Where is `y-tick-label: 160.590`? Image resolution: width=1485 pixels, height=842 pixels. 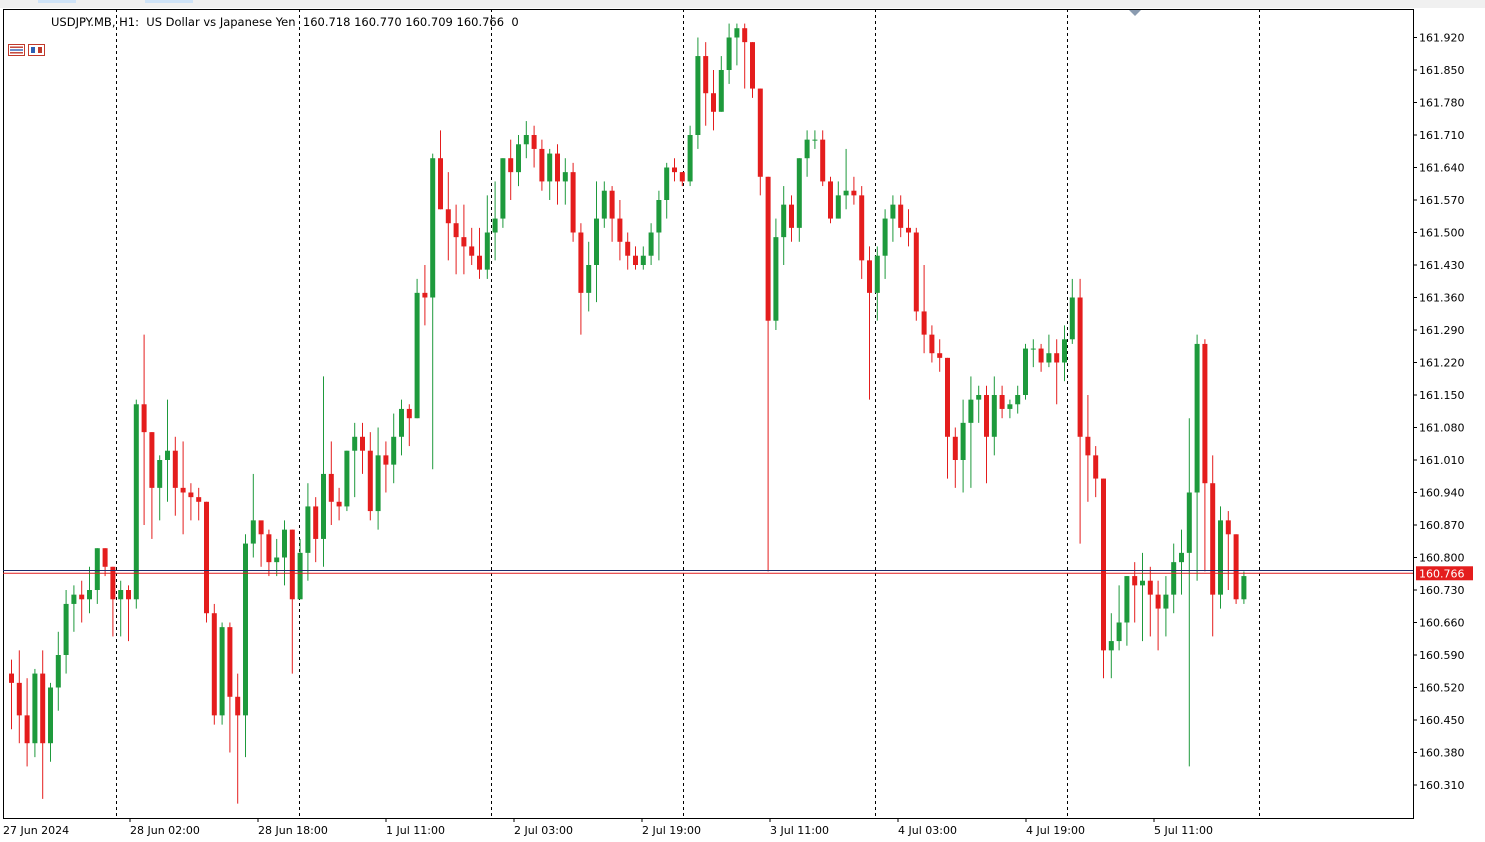
y-tick-label: 160.590 is located at coordinates (1442, 655).